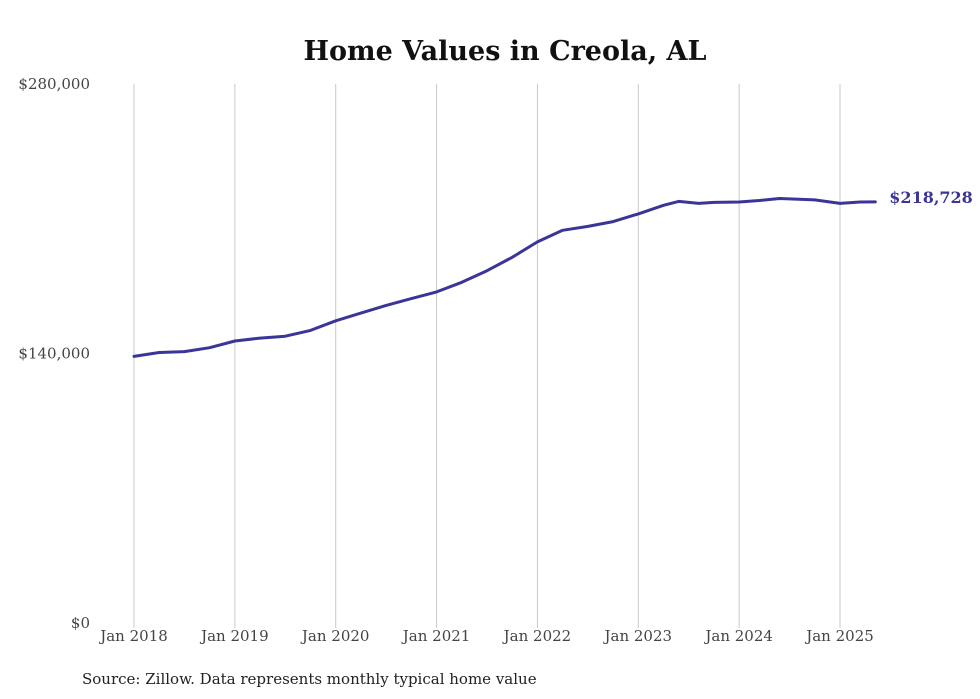 The width and height of the screenshot is (980, 699). Describe the element at coordinates (931, 197) in the screenshot. I see `end-value-label: $218,728` at that location.